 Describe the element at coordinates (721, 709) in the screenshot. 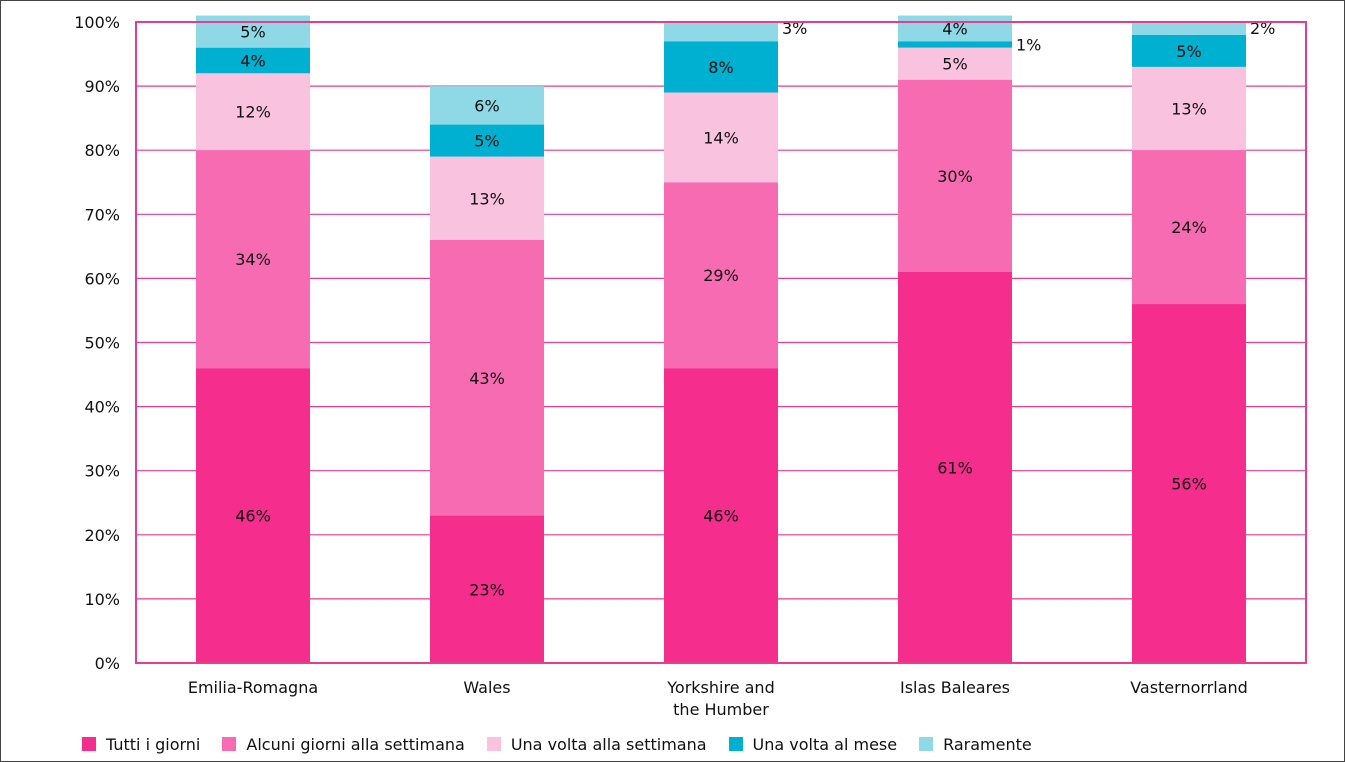

I see `x-tick-label: the Humber` at that location.